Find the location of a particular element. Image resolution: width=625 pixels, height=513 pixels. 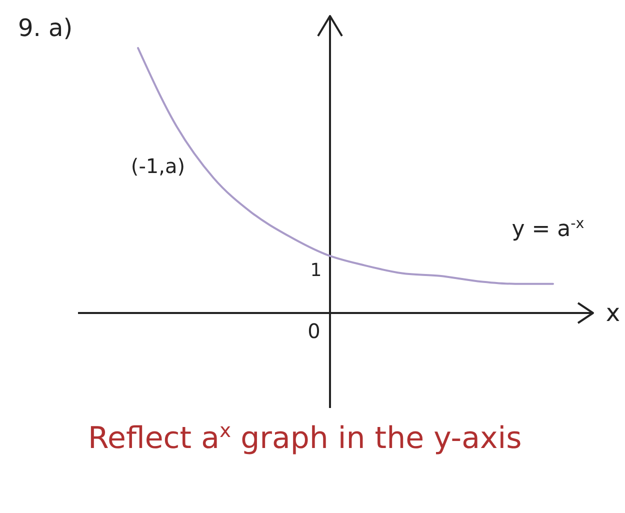

annotation: y = a$^{-x}$ is located at coordinates (548, 229).